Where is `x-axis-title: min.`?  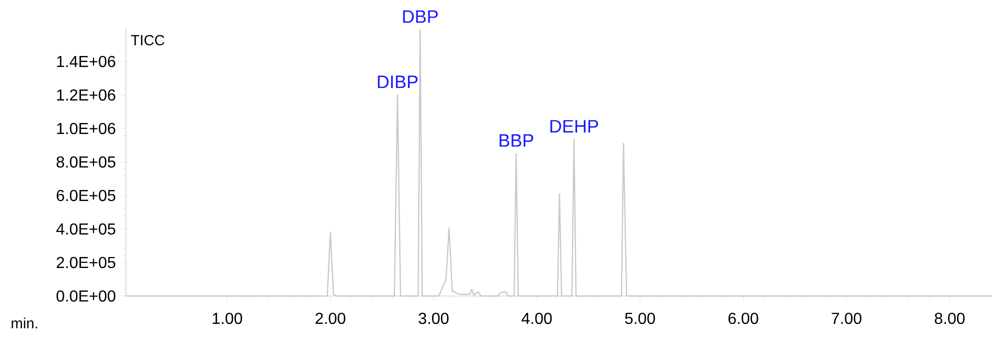 x-axis-title: min. is located at coordinates (25, 323).